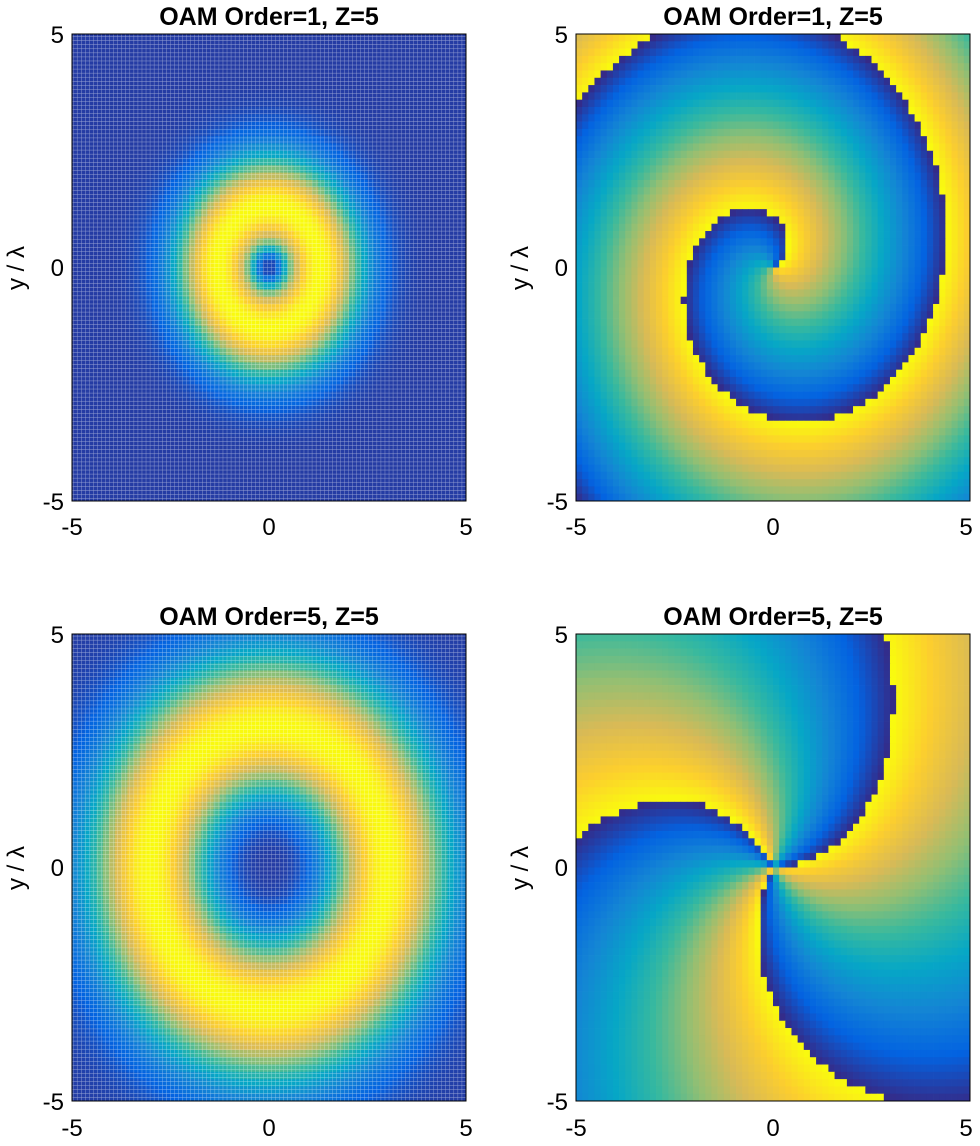 Image resolution: width=980 pixels, height=1146 pixels. Describe the element at coordinates (268, 527) in the screenshot. I see `panel-1-xtick-1: 0` at that location.